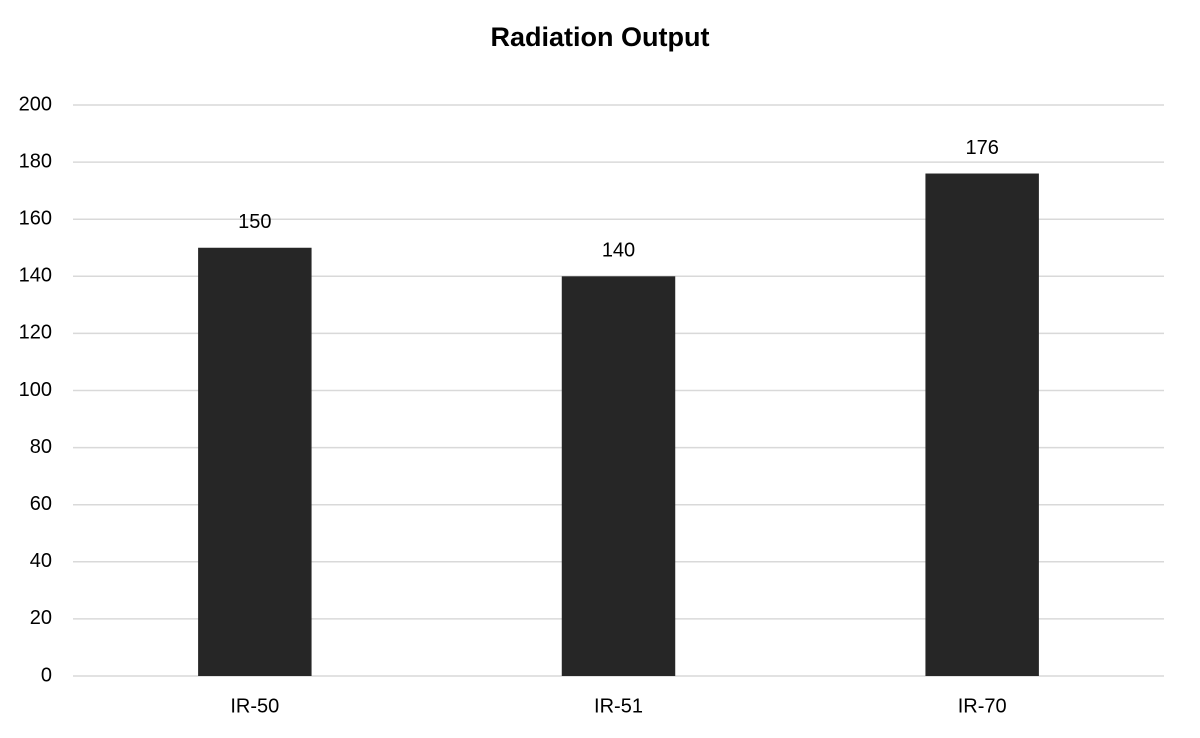 The height and width of the screenshot is (738, 1200). What do you see at coordinates (618, 706) in the screenshot?
I see `x-tick-label: IR-51` at bounding box center [618, 706].